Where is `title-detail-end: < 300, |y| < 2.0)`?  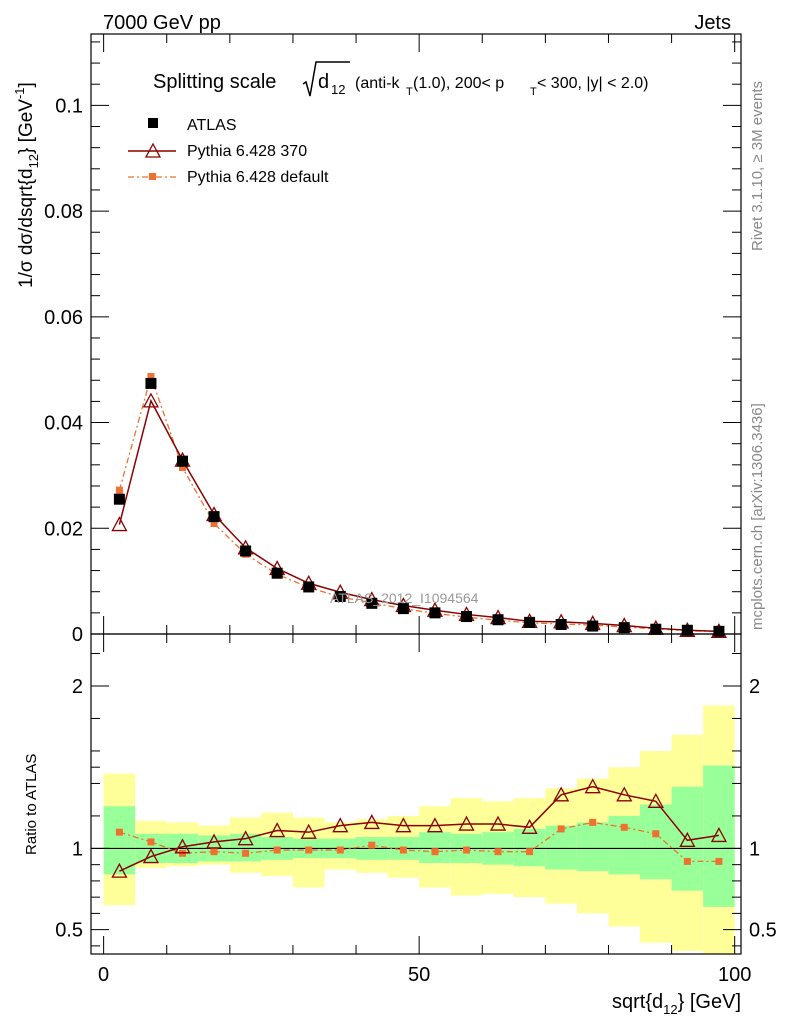 title-detail-end: < 300, |y| < 2.0) is located at coordinates (593, 83).